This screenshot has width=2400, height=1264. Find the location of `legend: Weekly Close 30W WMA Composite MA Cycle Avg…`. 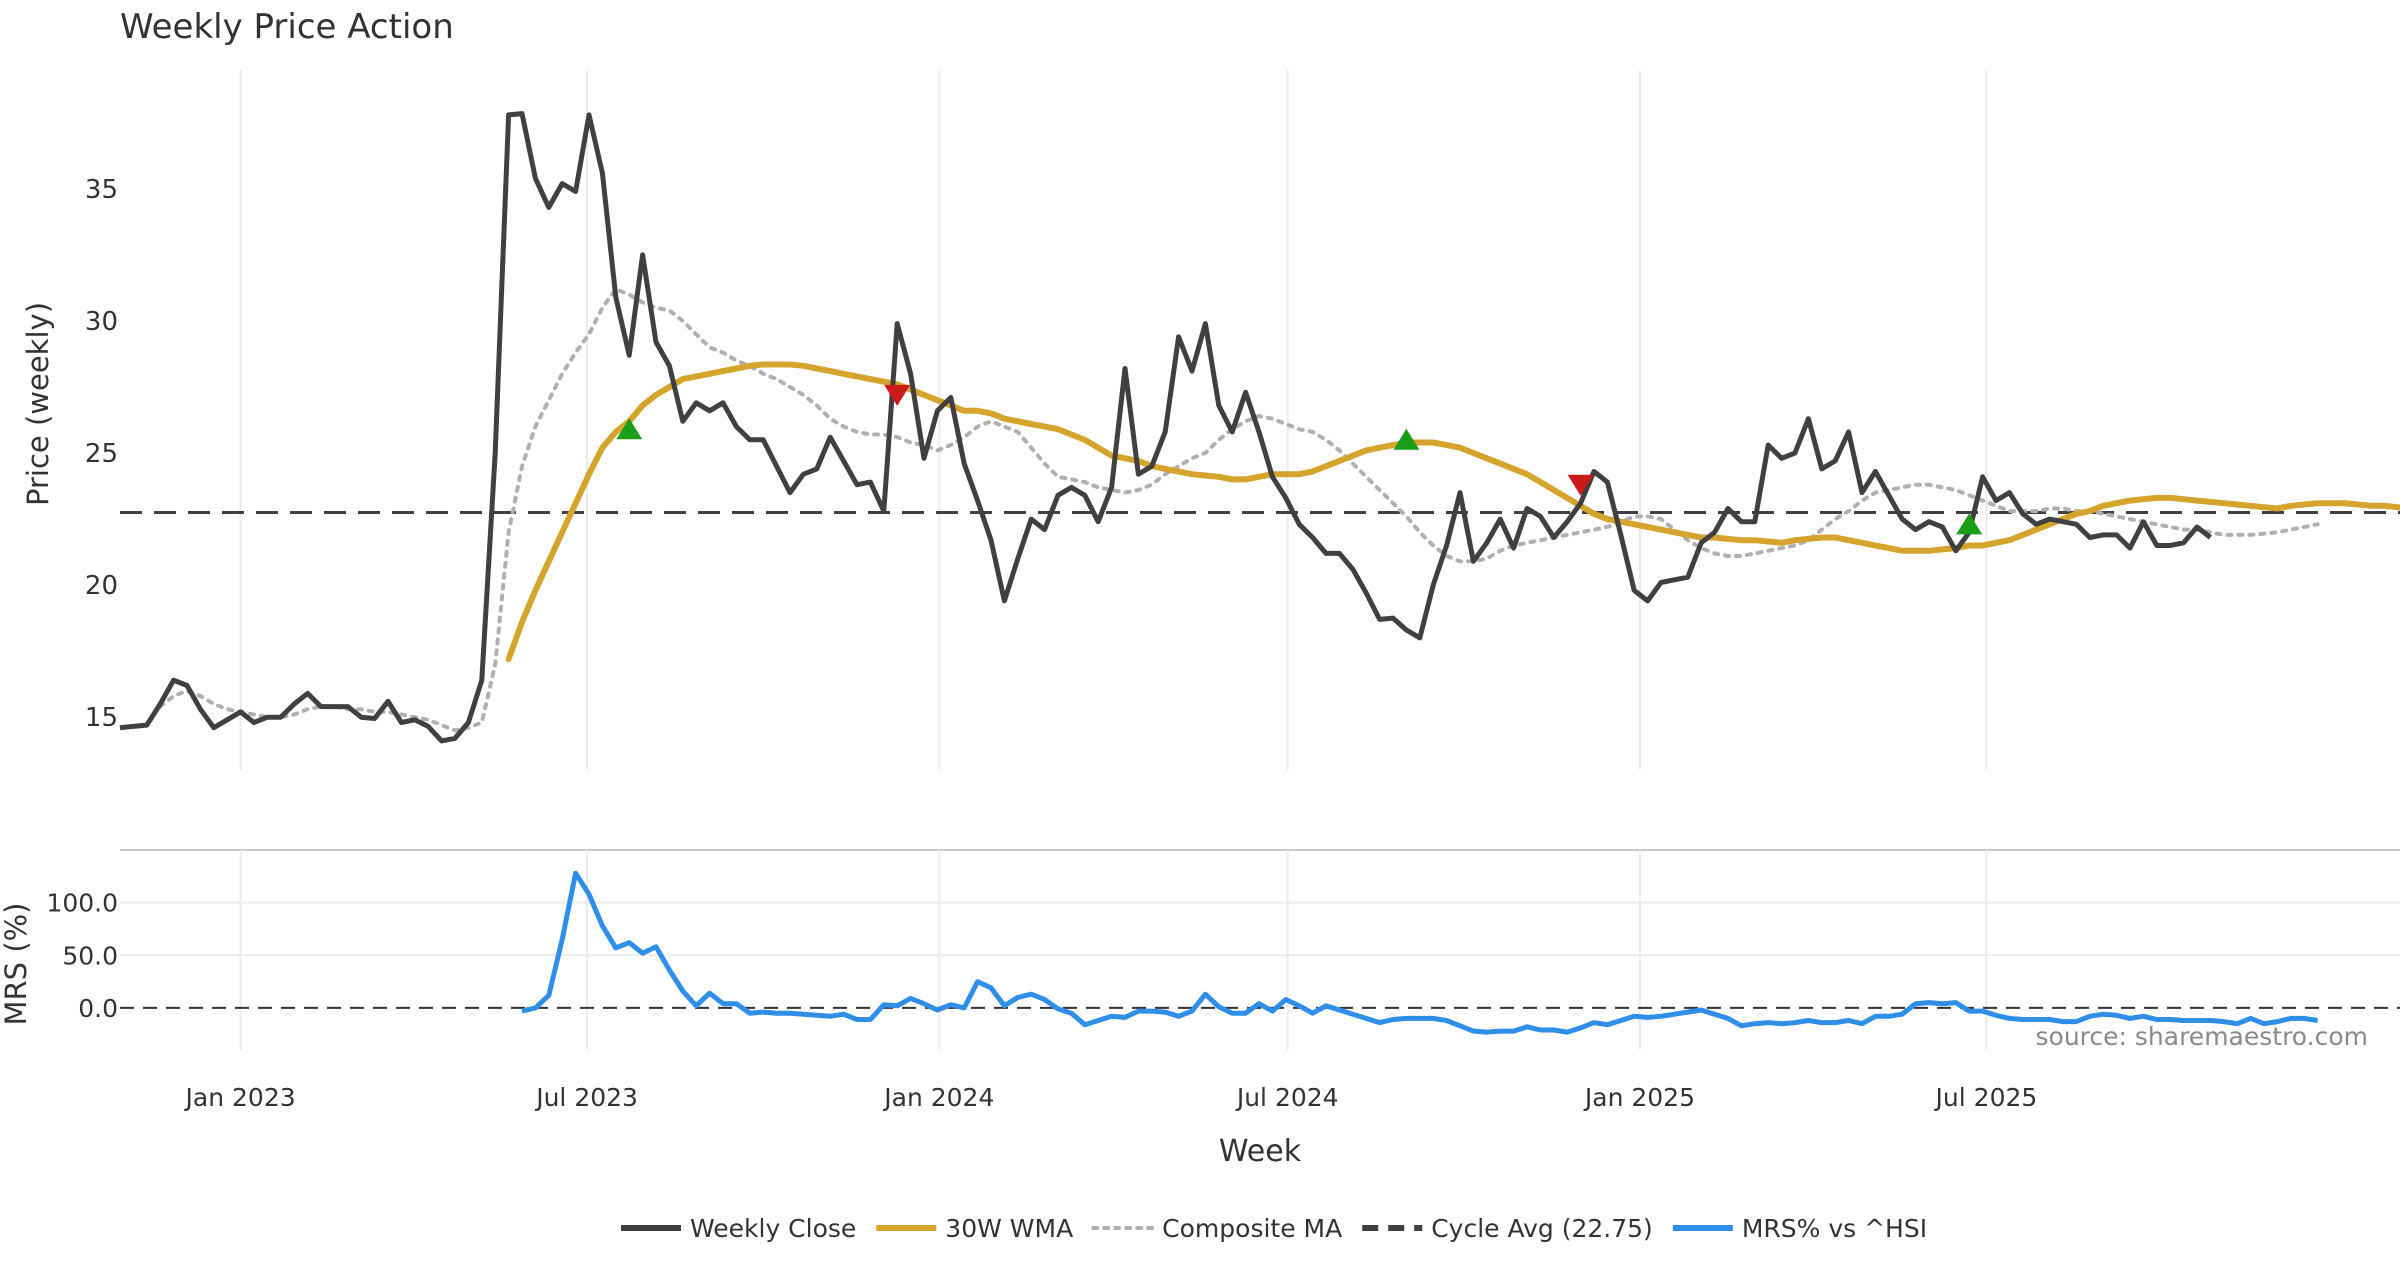

legend: Weekly Close 30W WMA Composite MA Cycle Avg… is located at coordinates (1274, 1228).